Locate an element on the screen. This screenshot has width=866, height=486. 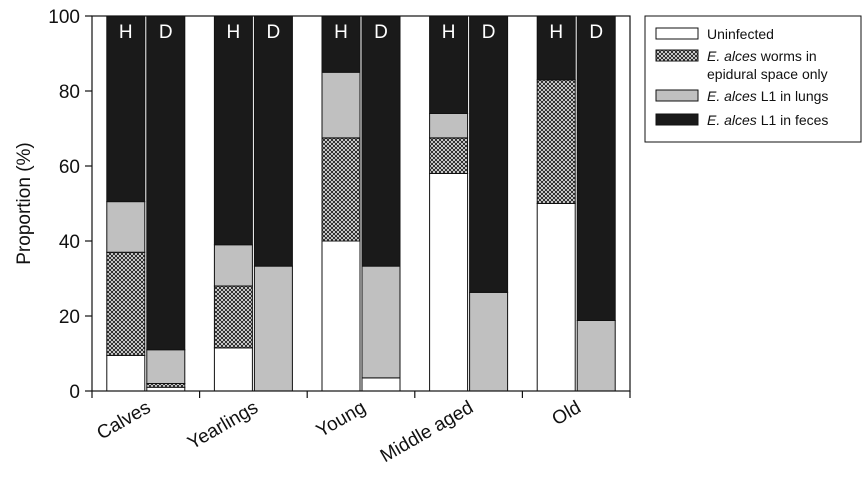
legend-swatch-lungs is located at coordinates (677, 95).